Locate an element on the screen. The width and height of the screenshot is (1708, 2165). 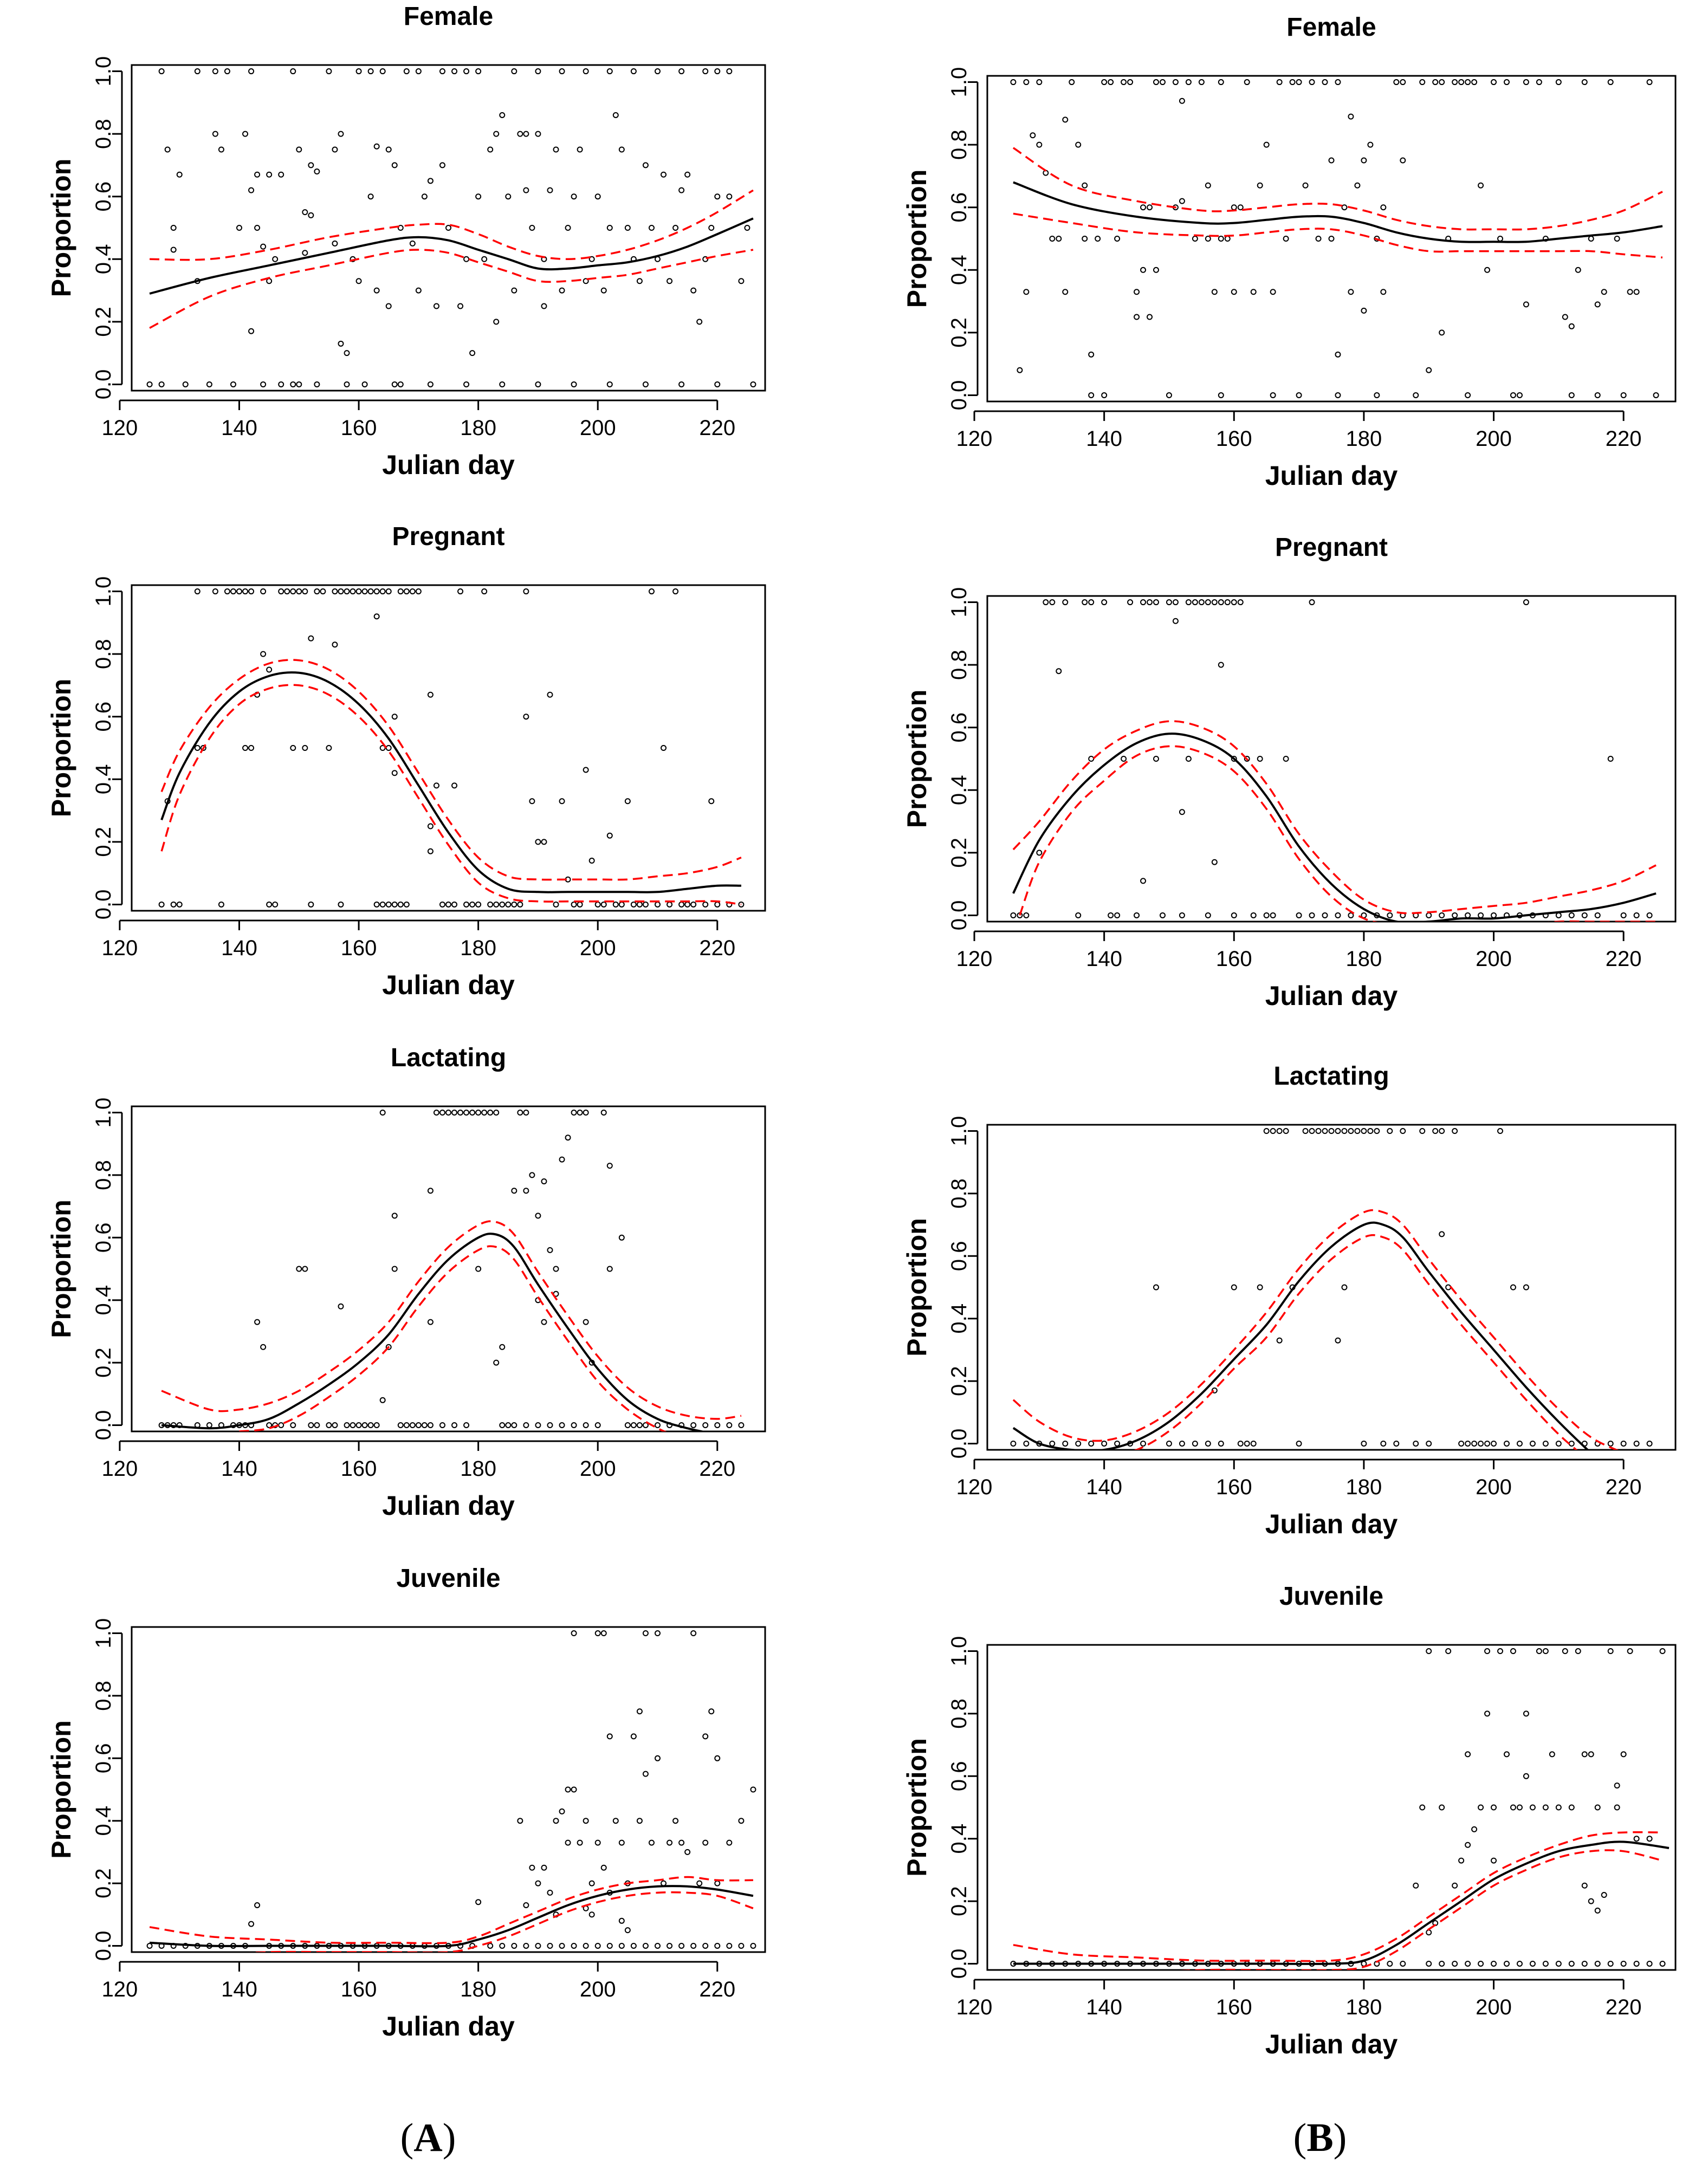
chart-a-lactating-data-layer is located at coordinates (451, 1270).